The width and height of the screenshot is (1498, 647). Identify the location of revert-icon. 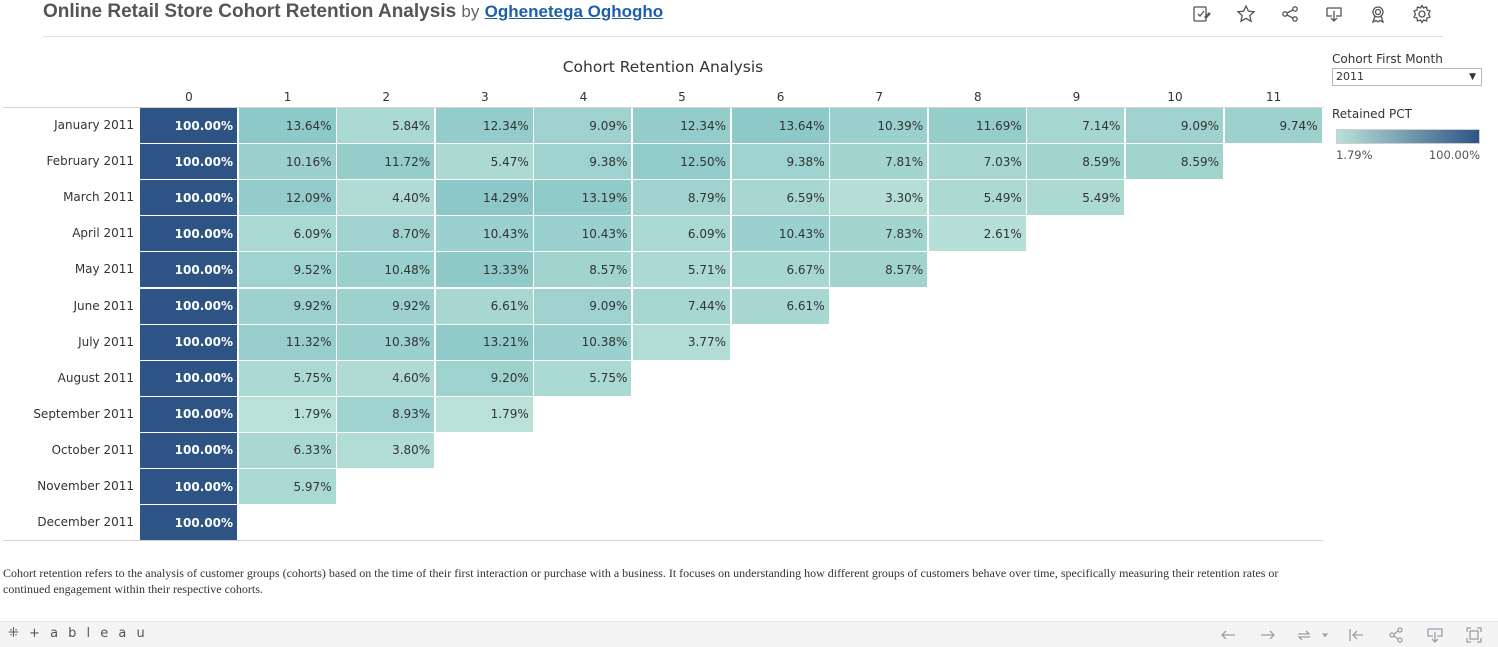
(1356, 635).